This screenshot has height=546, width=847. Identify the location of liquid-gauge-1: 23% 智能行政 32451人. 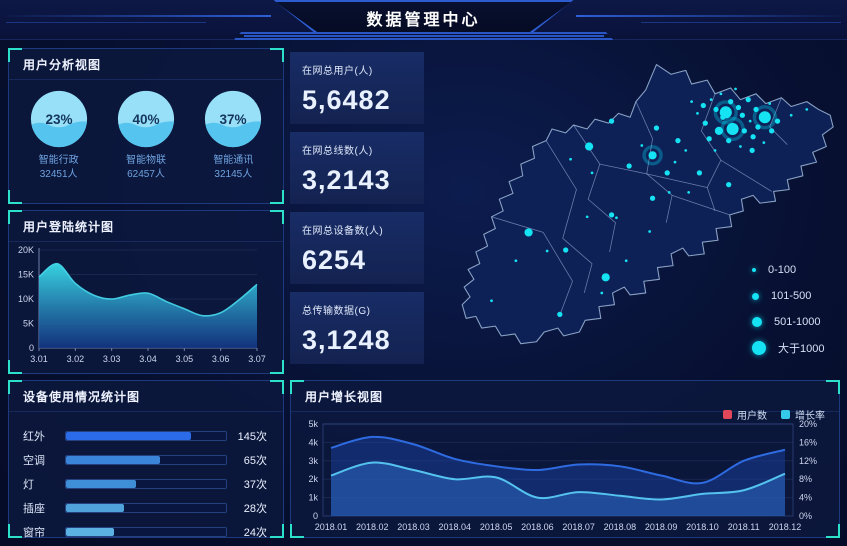
(59, 134).